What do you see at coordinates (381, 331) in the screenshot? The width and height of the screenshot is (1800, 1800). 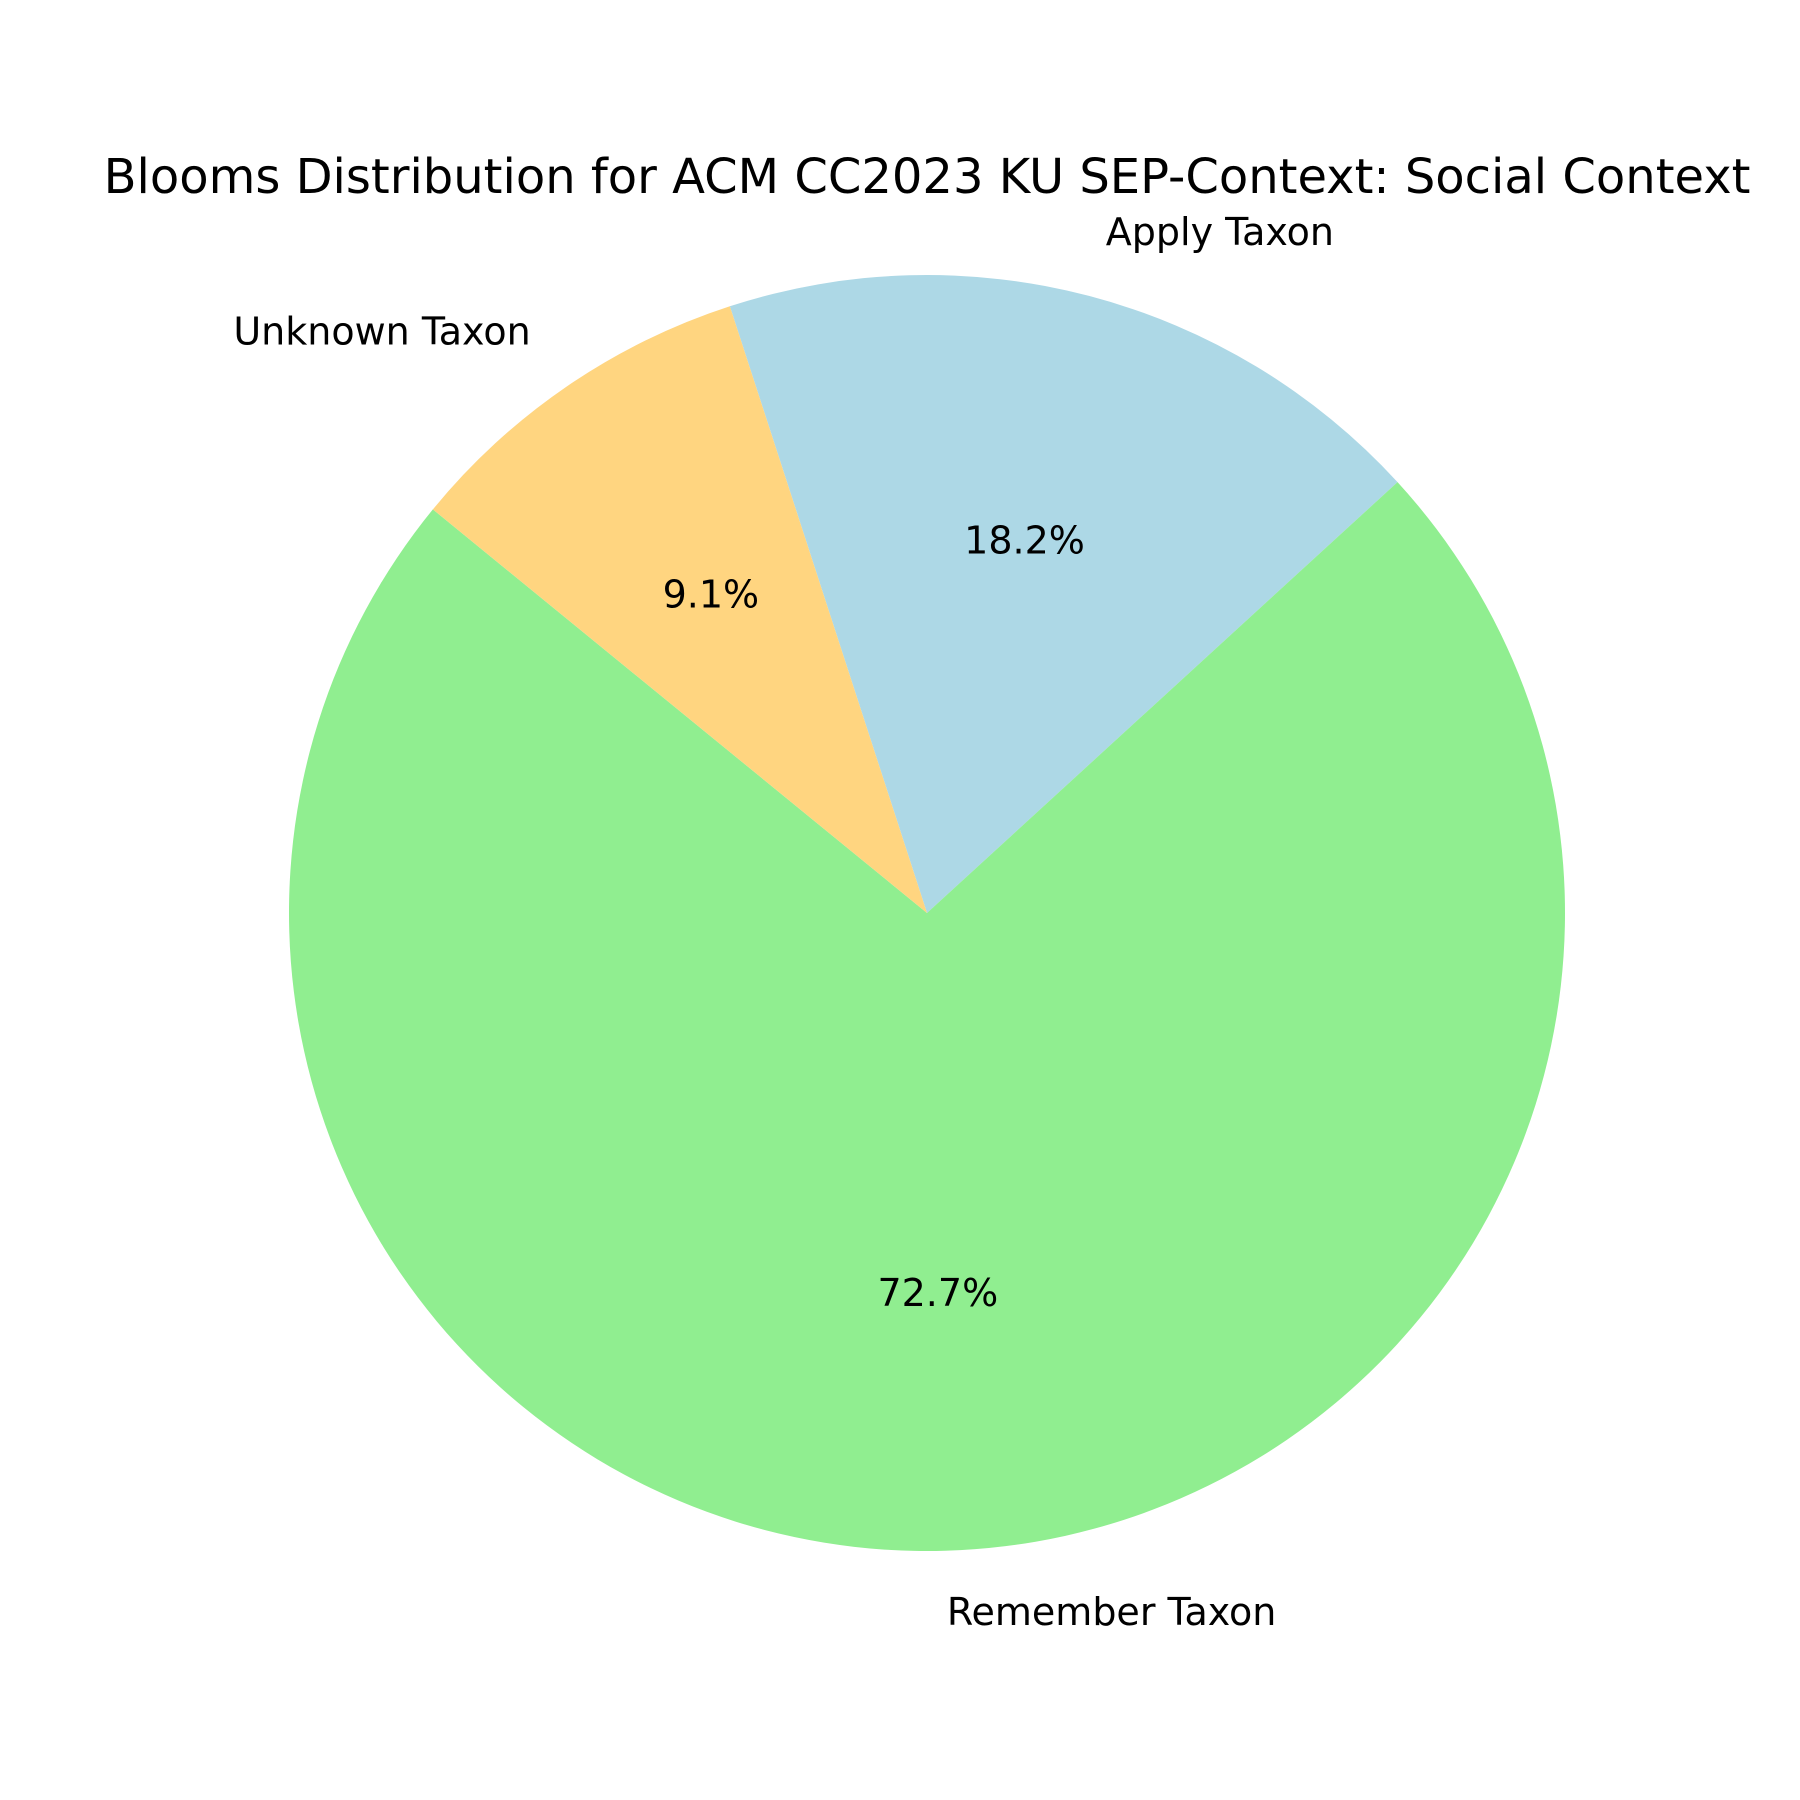 I see `slice-label-unknown-taxon: Unknown Taxon` at bounding box center [381, 331].